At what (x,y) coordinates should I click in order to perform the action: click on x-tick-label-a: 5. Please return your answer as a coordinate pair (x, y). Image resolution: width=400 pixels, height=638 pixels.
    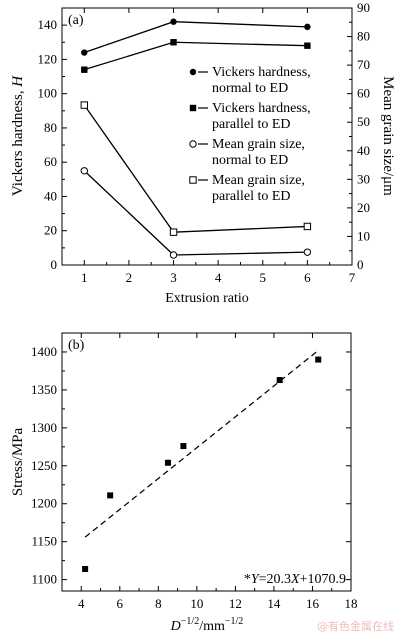
    Looking at the image, I should click on (263, 277).